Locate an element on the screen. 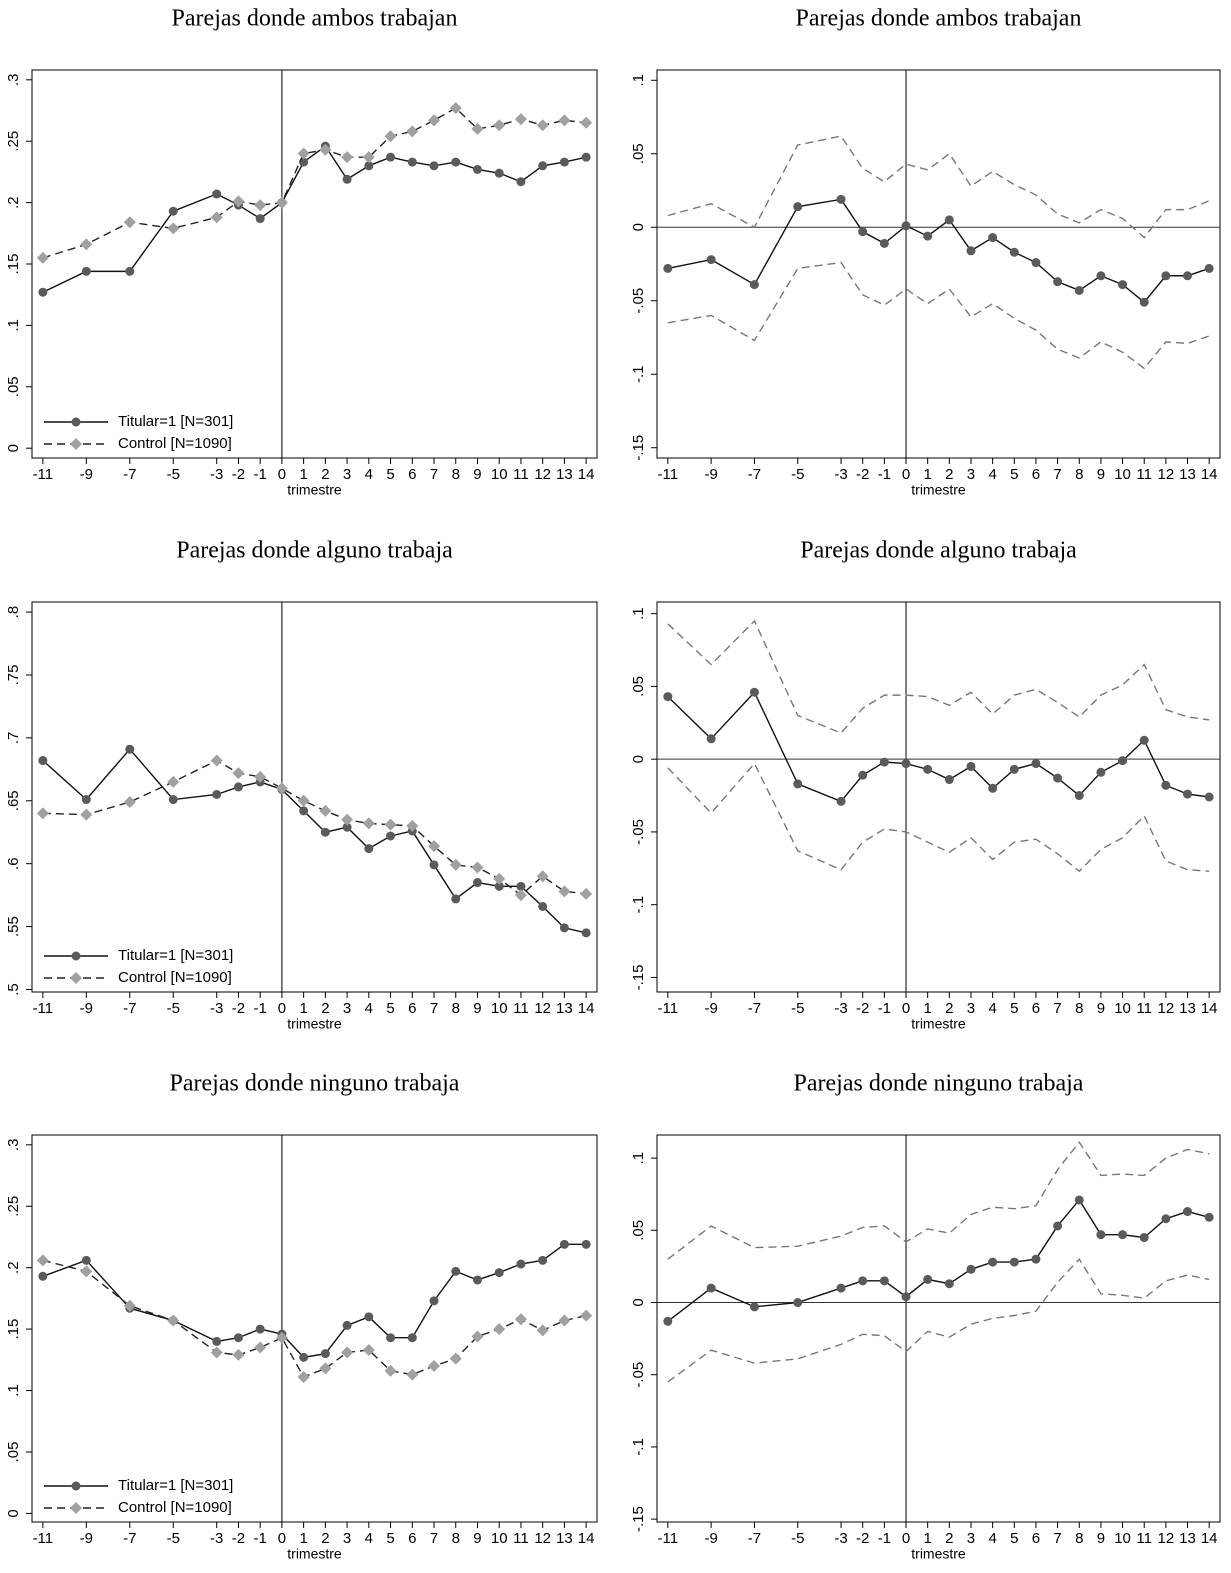 This screenshot has height=1573, width=1231. x-tick-label: 10 is located at coordinates (499, 1008).